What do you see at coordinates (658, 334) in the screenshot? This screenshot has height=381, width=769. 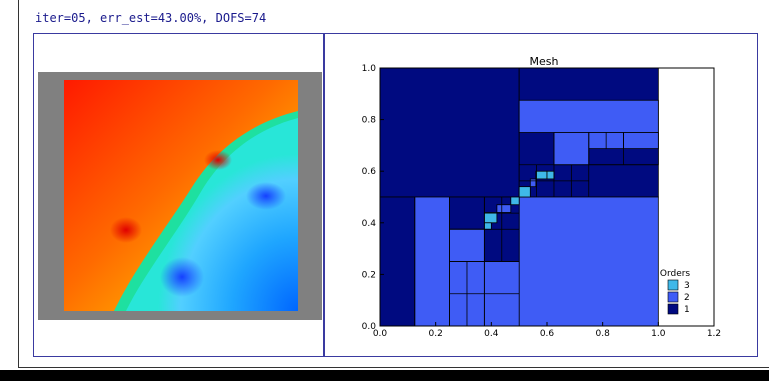 I see `x-tick-label: 1.0` at bounding box center [658, 334].